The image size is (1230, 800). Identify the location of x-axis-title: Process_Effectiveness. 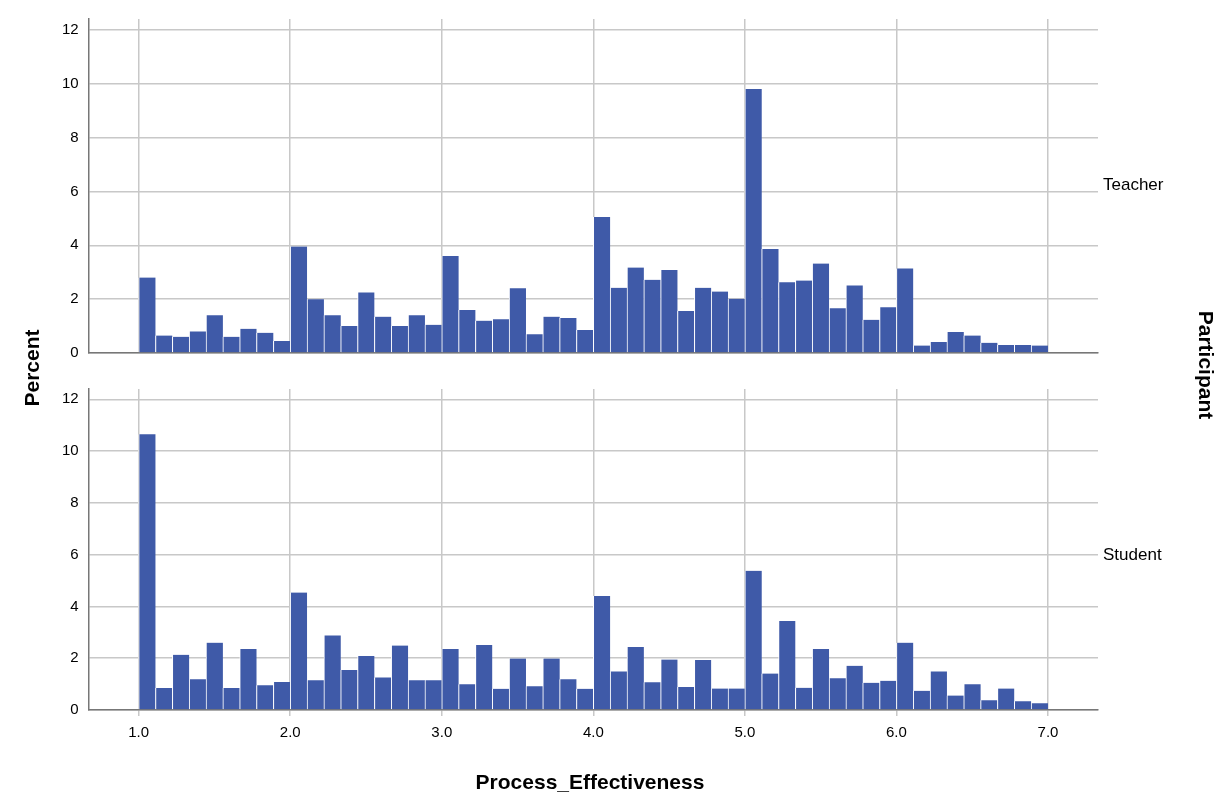
(590, 782).